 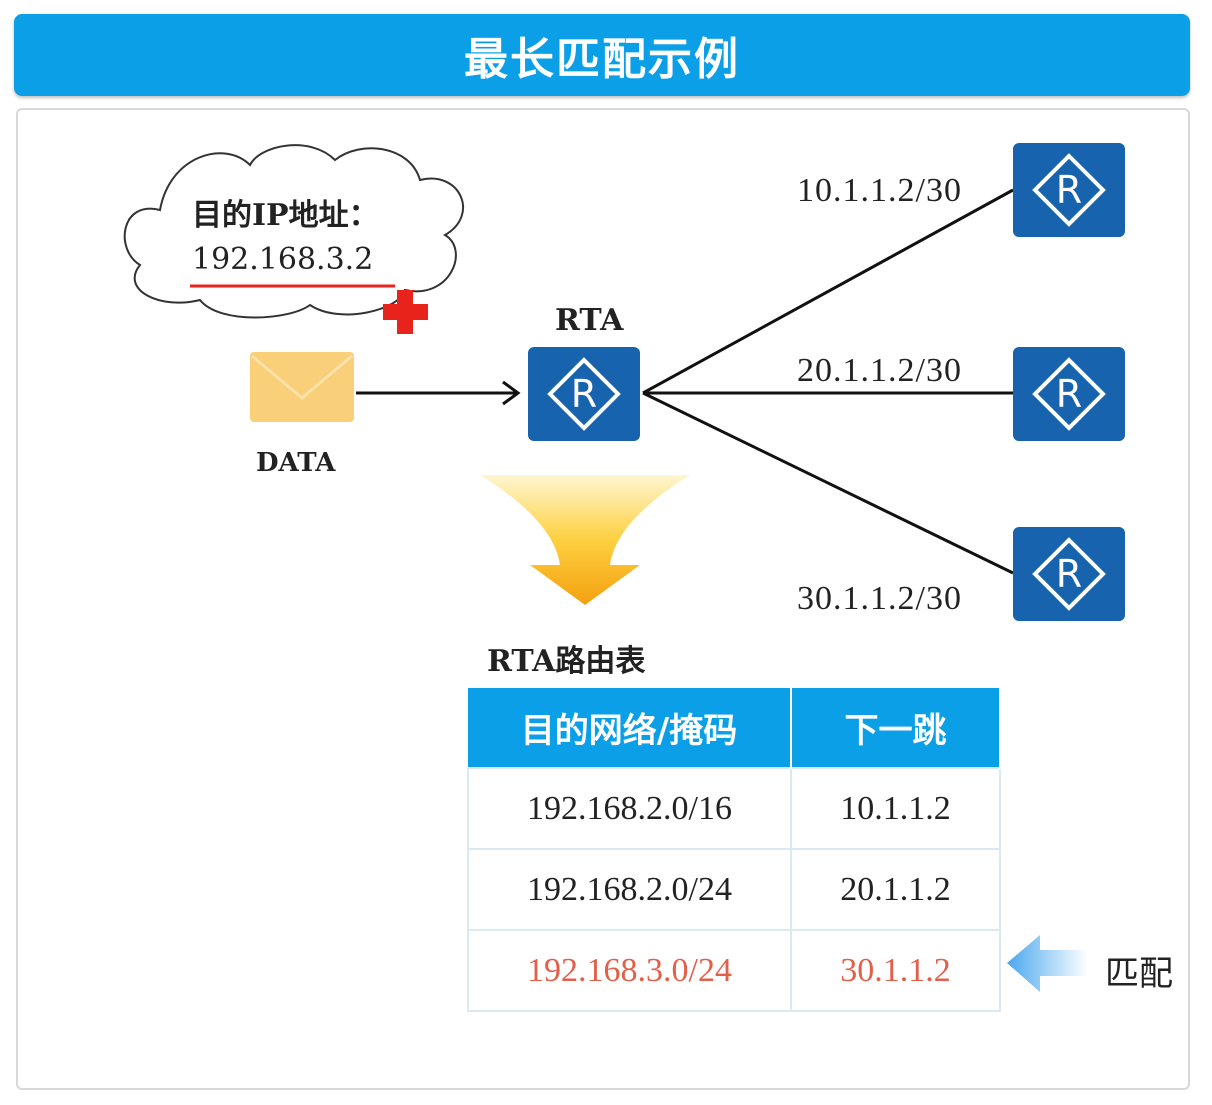 What do you see at coordinates (566, 661) in the screenshot?
I see `table-title: RTA路由表` at bounding box center [566, 661].